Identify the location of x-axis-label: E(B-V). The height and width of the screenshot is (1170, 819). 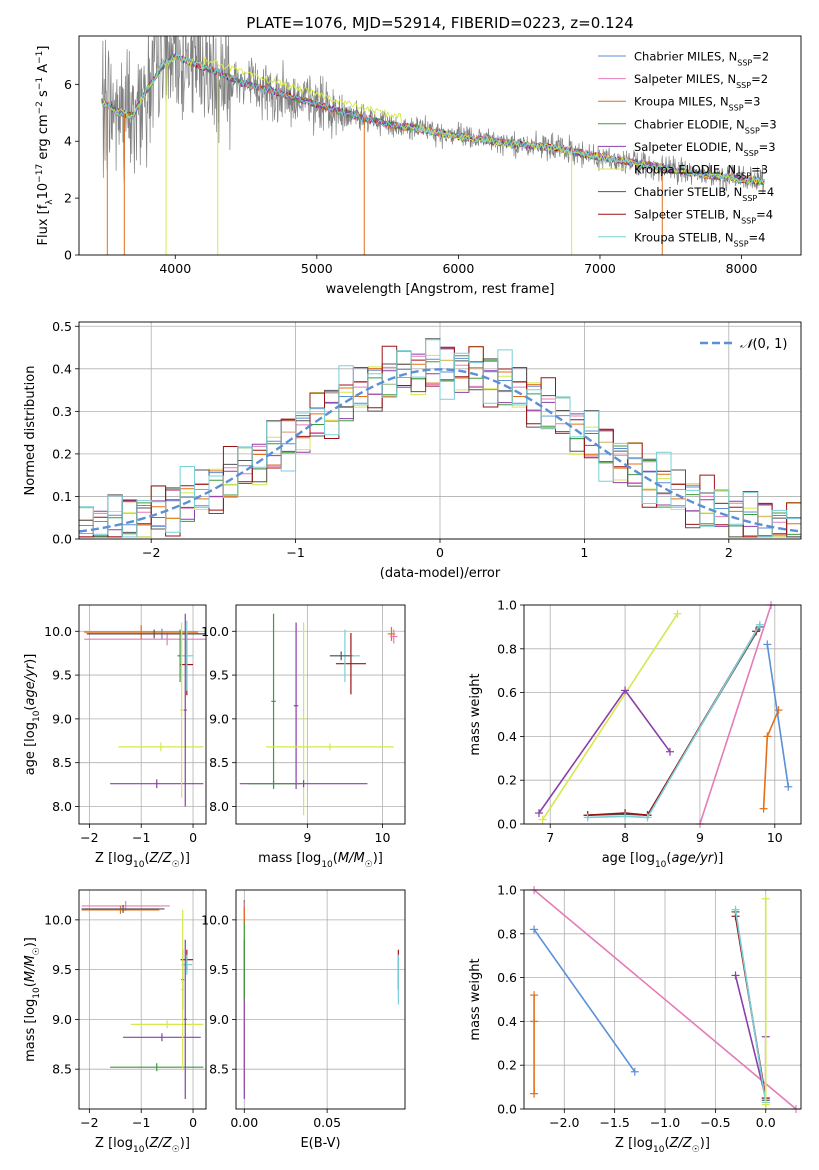
(320, 1143).